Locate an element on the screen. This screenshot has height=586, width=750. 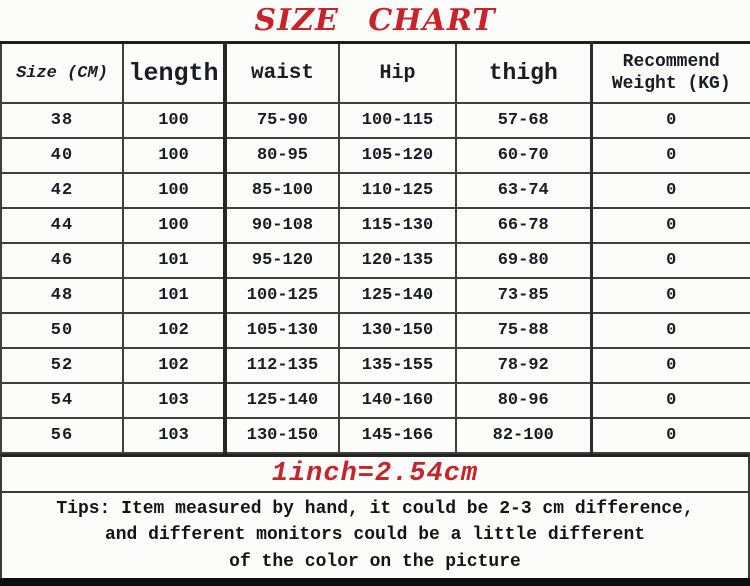
value-cell: 110-125 is located at coordinates (397, 190).